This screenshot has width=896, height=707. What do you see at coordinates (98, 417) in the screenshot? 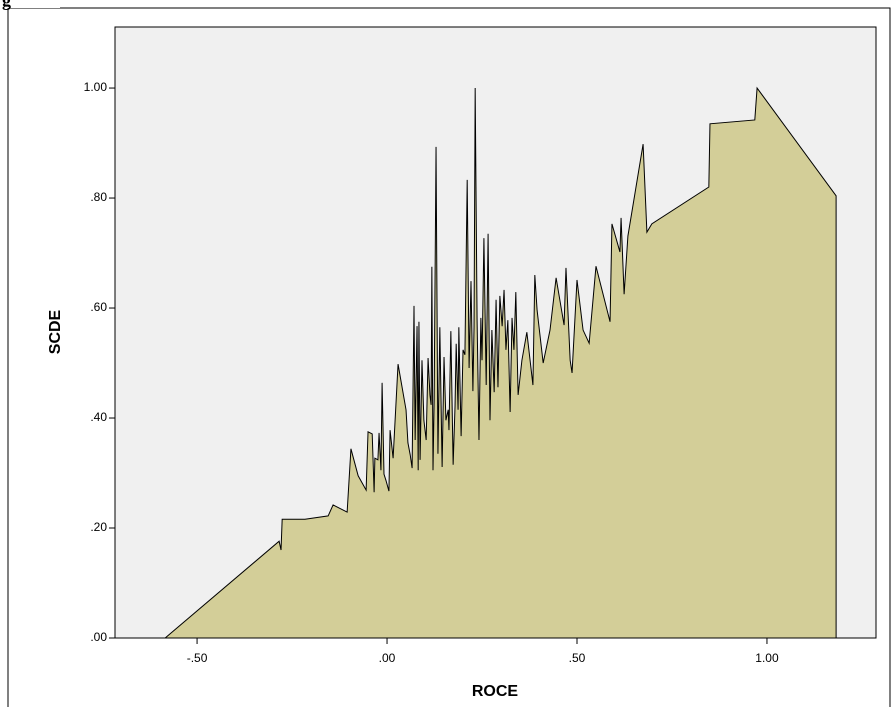
I see `y-tick-label: .40` at bounding box center [98, 417].